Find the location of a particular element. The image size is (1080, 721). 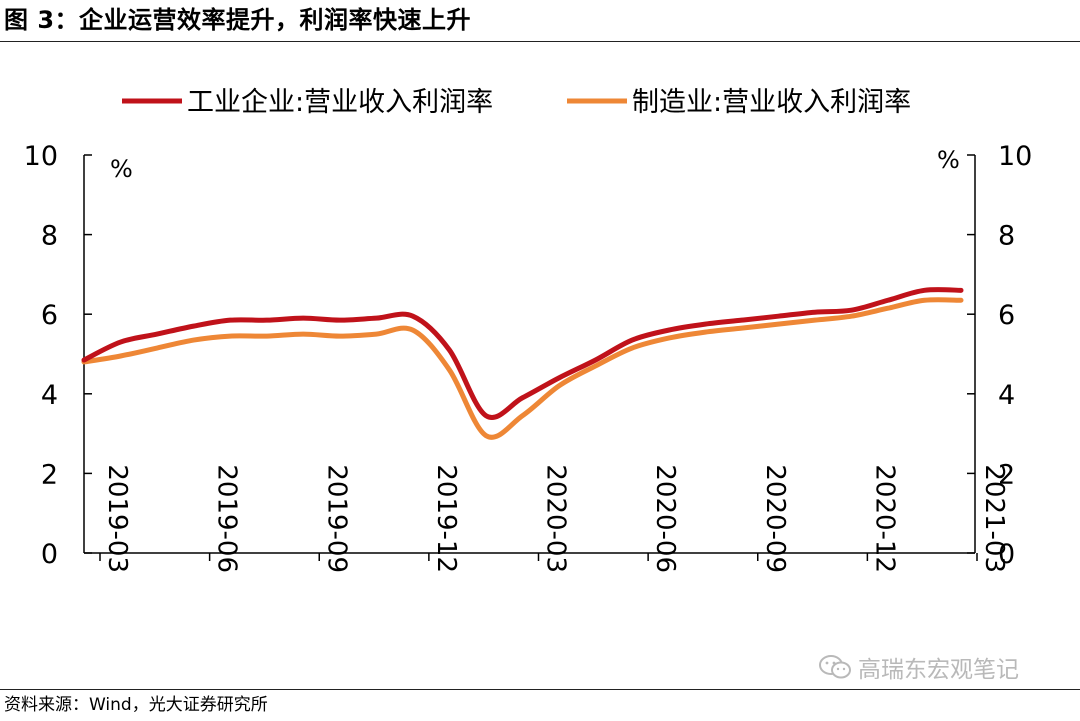

watermark-text: 高瑞东宏观笔记 is located at coordinates (938, 670).